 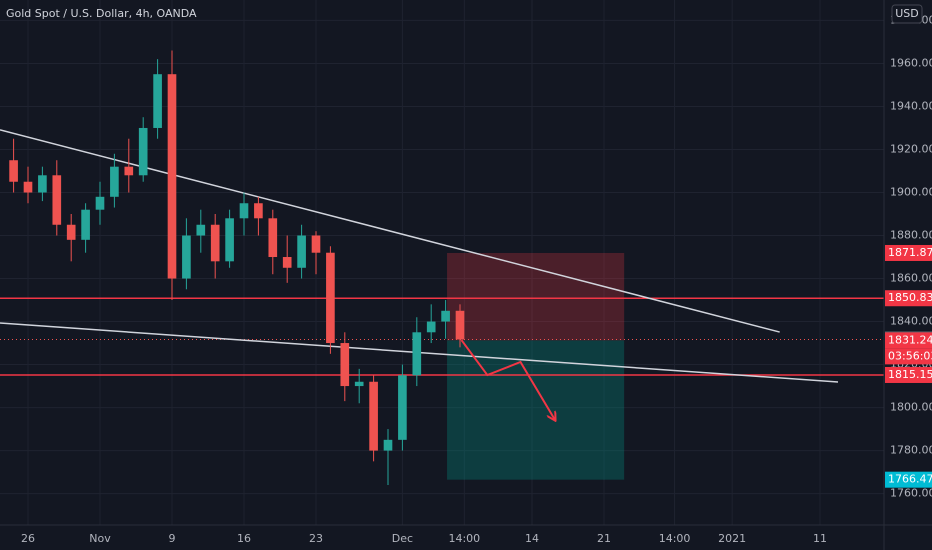 I want to click on price-tag-label: 1850.834, so click(x=910, y=297).